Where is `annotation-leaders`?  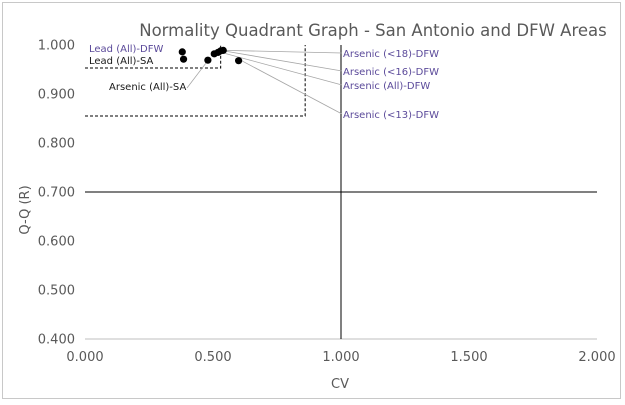
annotation-leaders is located at coordinates (264, 82).